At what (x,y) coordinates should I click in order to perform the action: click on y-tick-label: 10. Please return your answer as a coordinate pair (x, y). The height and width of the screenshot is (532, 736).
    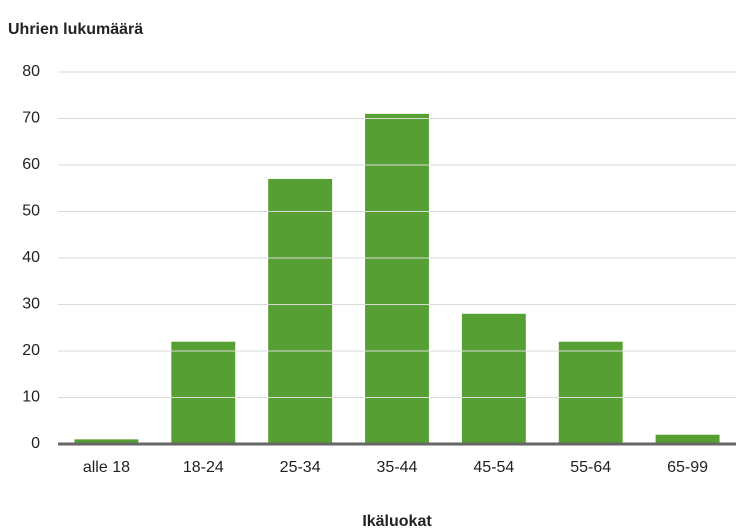
    Looking at the image, I should click on (31, 397).